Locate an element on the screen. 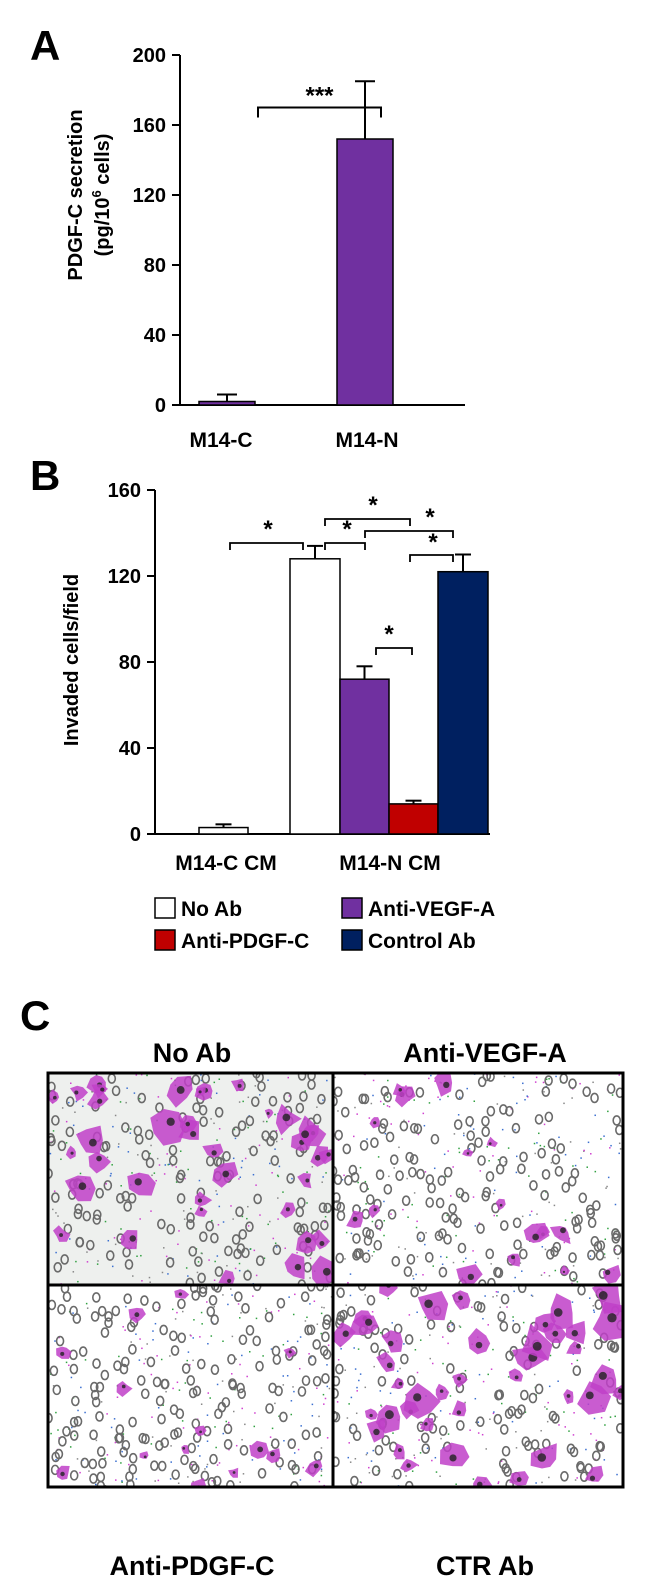 The height and width of the screenshot is (1596, 650). legend-swatch-control-ab is located at coordinates (352, 940).